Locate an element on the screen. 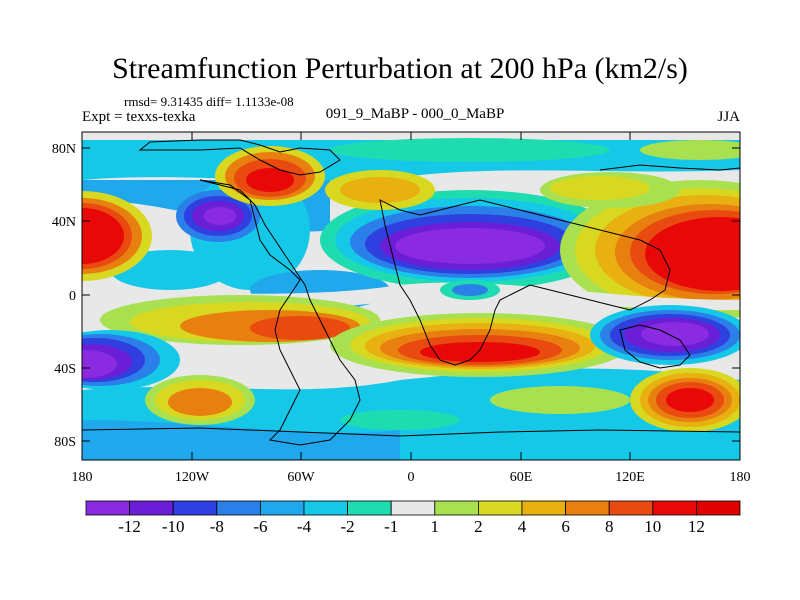 Image resolution: width=800 pixels, height=600 pixels. comparison-label: 091_9_MaBP - 000_0_MaBP is located at coordinates (415, 114).